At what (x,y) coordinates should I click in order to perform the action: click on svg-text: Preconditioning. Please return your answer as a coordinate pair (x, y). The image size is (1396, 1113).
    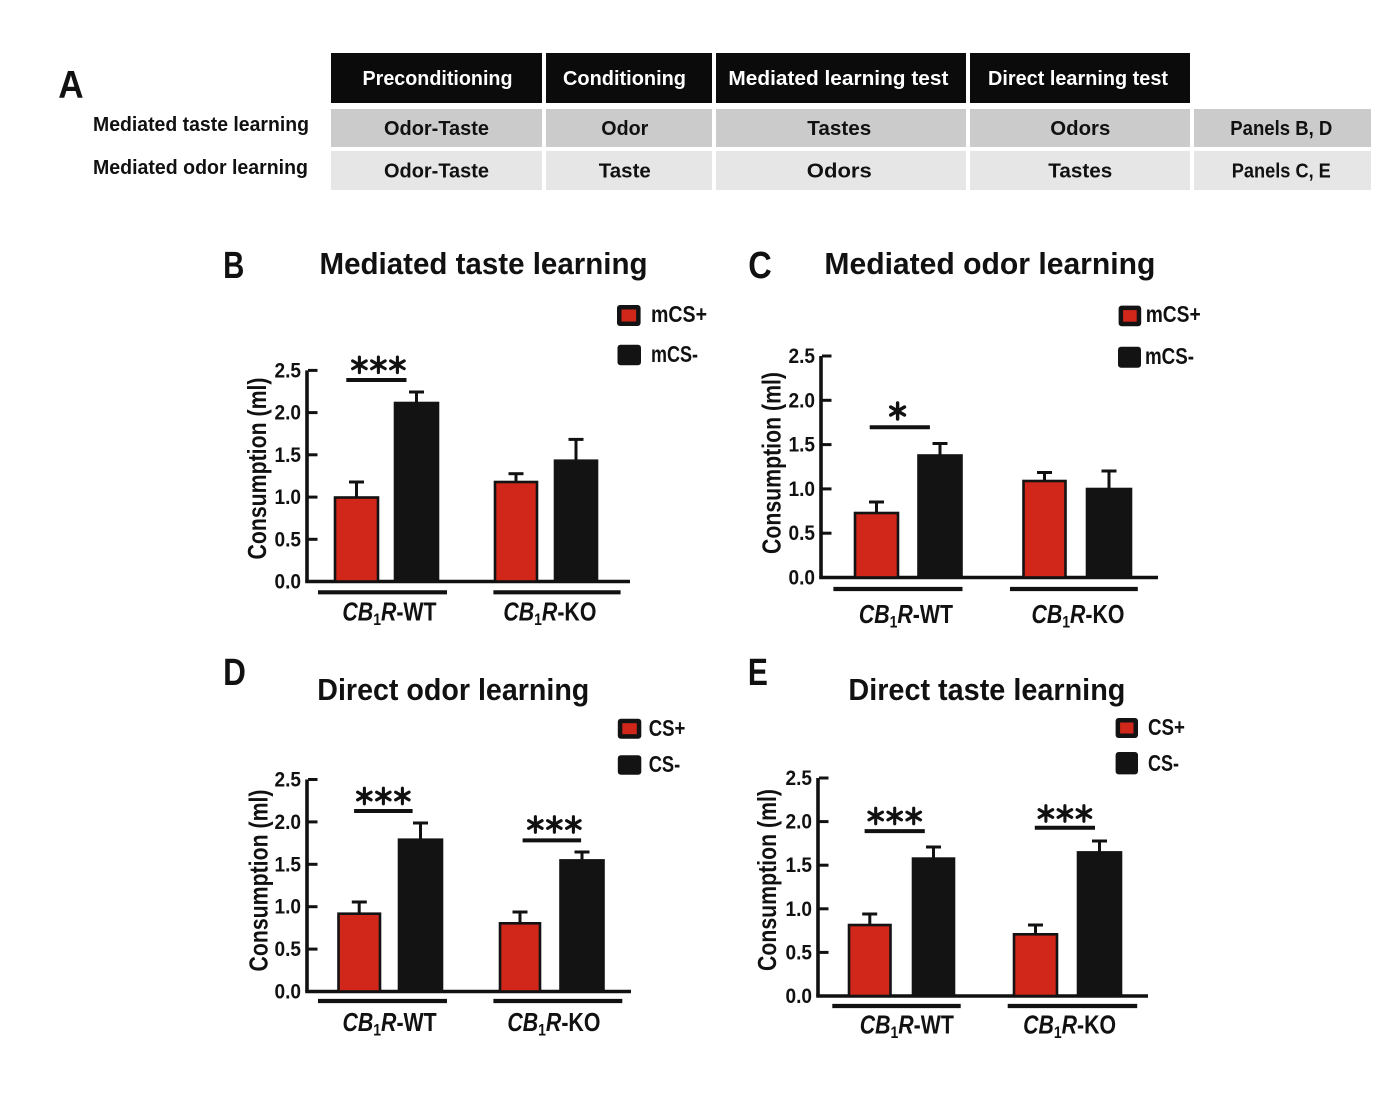
    Looking at the image, I should click on (438, 79).